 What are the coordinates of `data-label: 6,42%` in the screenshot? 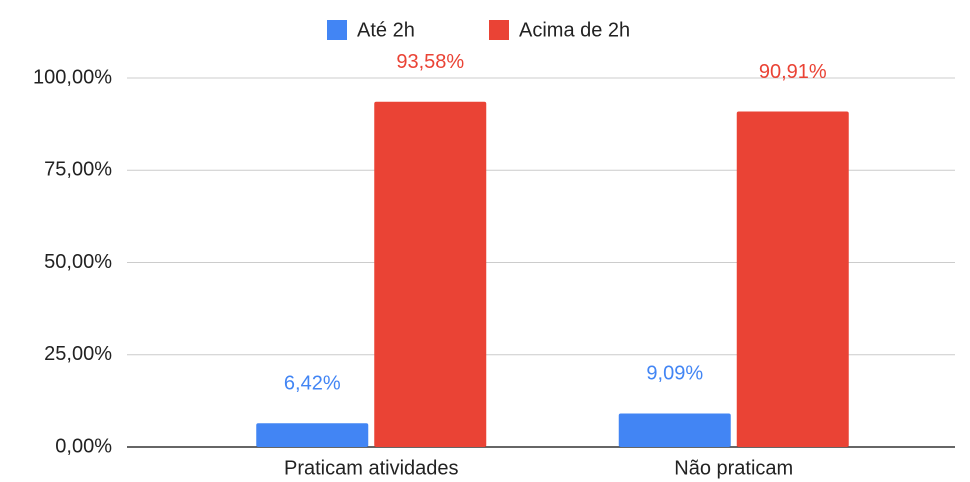 It's located at (312, 384).